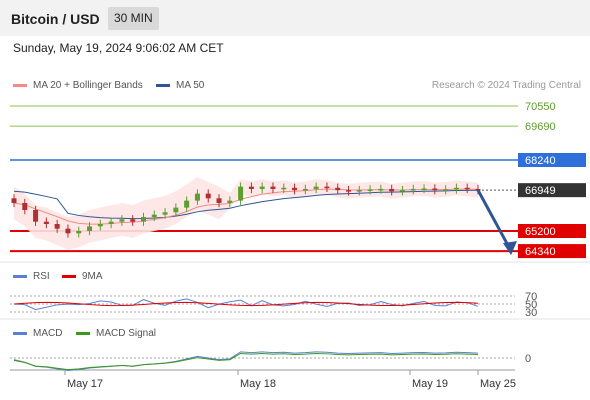  Describe the element at coordinates (85, 384) in the screenshot. I see `x-tick-label: May 17` at that location.